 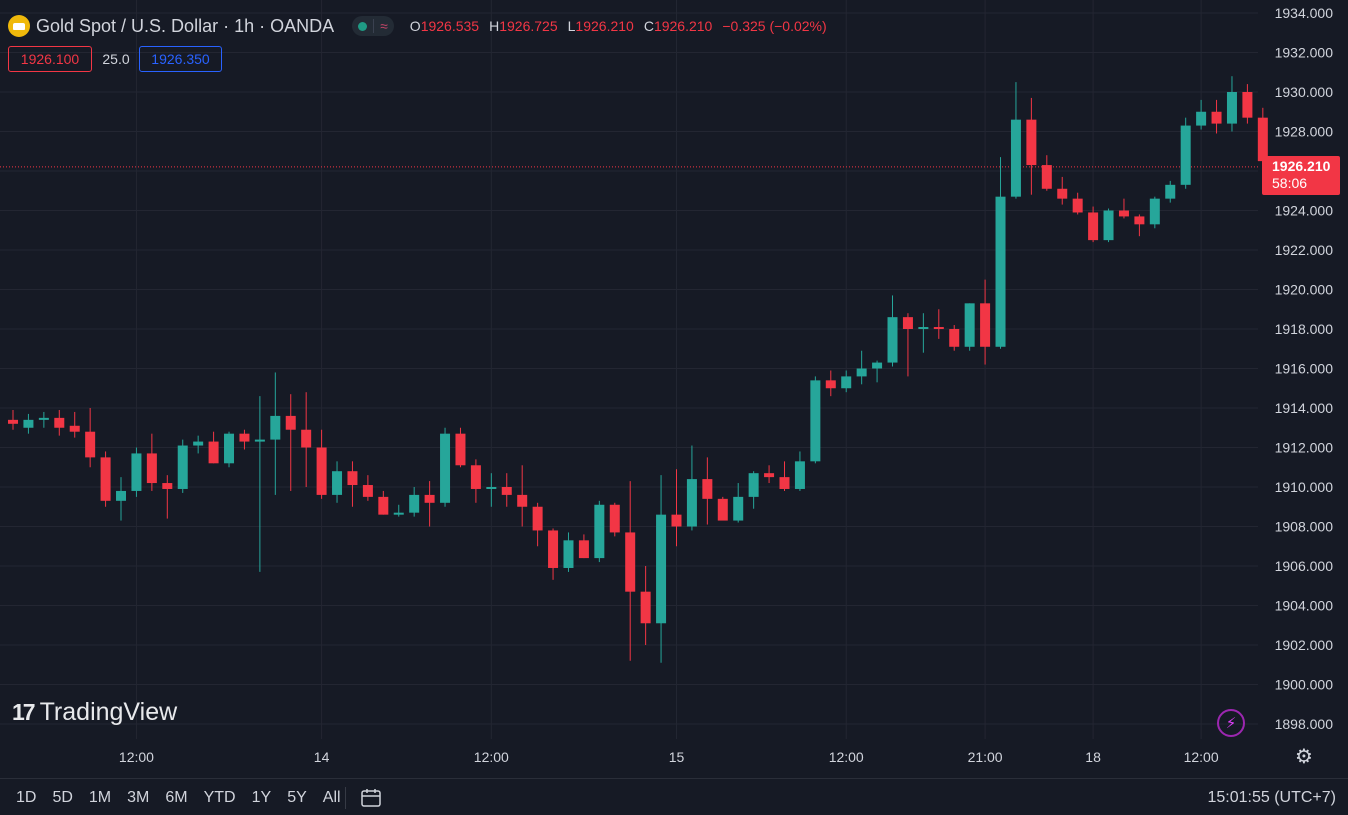 What do you see at coordinates (1304, 606) in the screenshot?
I see `price-tick-label: 1904.000` at bounding box center [1304, 606].